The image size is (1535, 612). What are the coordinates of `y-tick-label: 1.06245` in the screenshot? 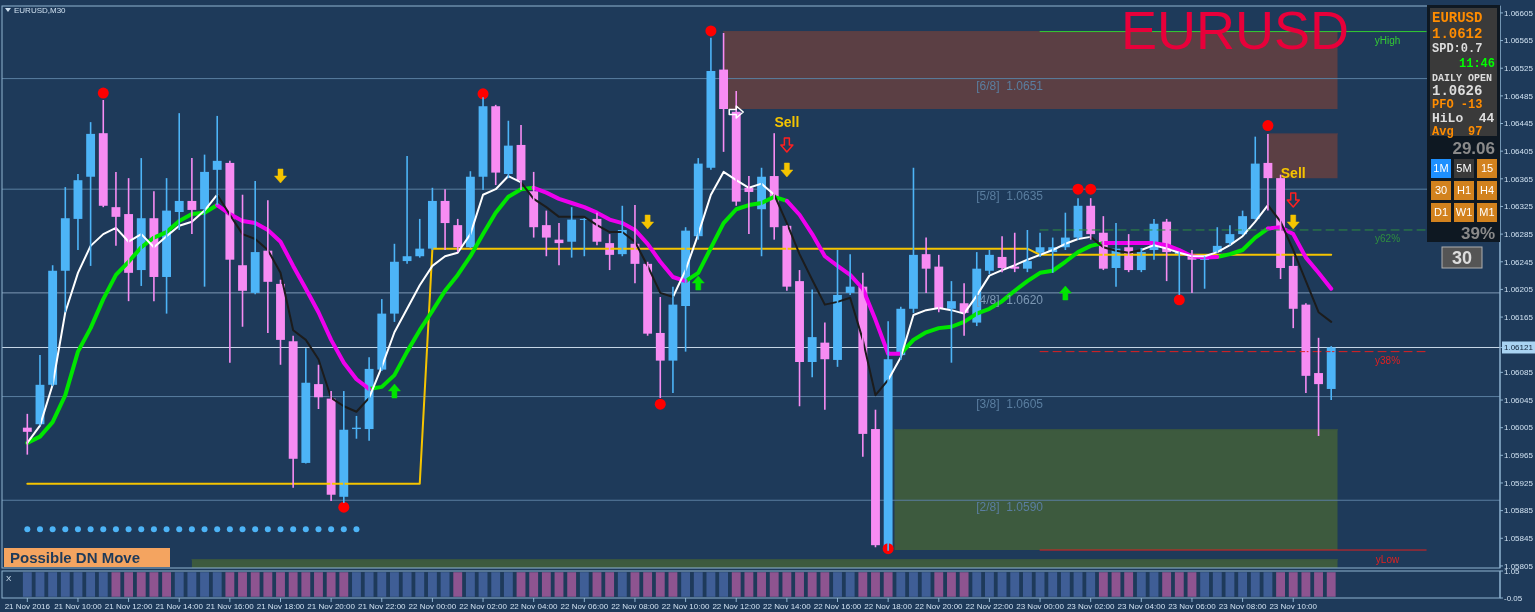 It's located at (1519, 262).